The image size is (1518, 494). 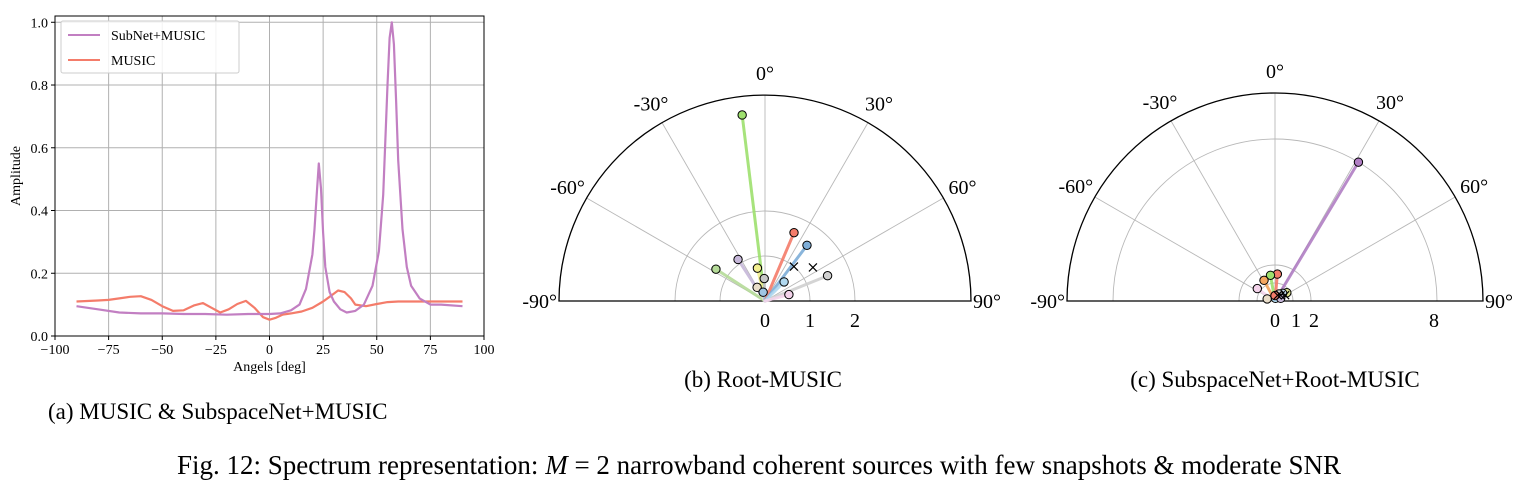 What do you see at coordinates (162, 350) in the screenshot?
I see `panel-a-x-tick-label: −50` at bounding box center [162, 350].